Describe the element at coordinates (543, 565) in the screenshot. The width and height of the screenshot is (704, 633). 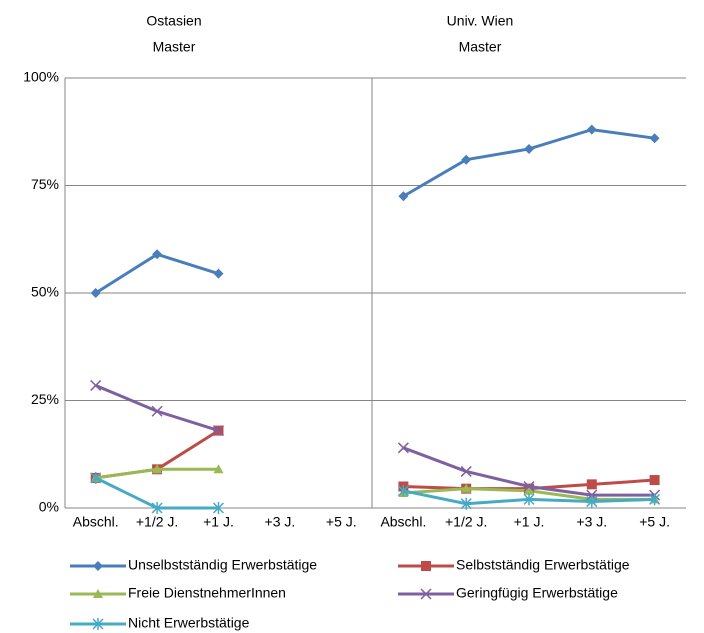
I see `legend-label: Selbstständig Erwerbstätige` at that location.